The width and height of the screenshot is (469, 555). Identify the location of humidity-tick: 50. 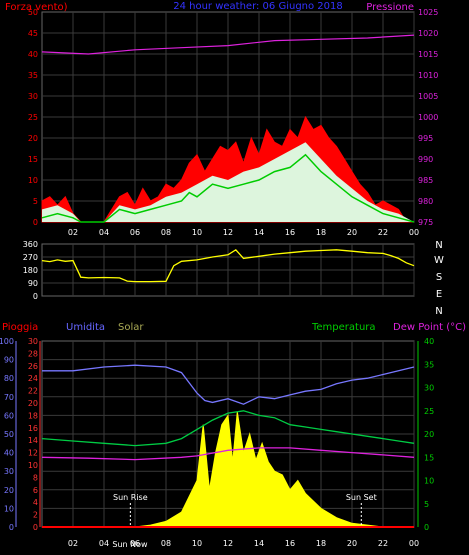
(9, 434).